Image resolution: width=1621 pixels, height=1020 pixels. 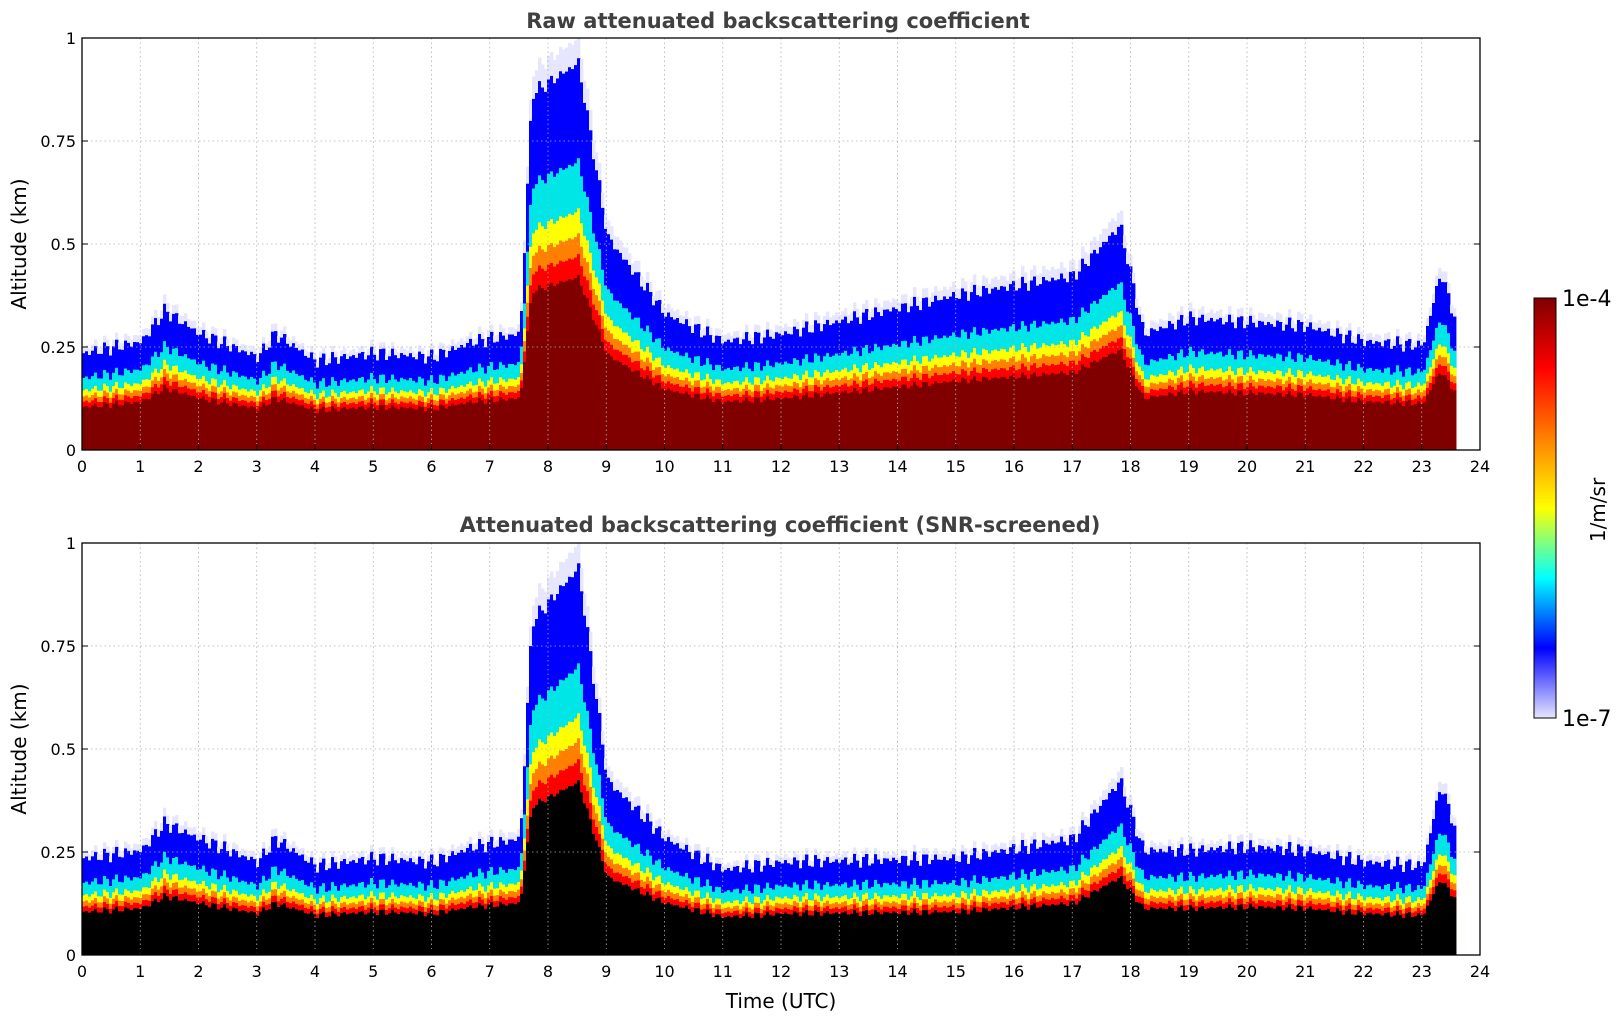 I want to click on raw-x-tick-label: 9, so click(x=606, y=466).